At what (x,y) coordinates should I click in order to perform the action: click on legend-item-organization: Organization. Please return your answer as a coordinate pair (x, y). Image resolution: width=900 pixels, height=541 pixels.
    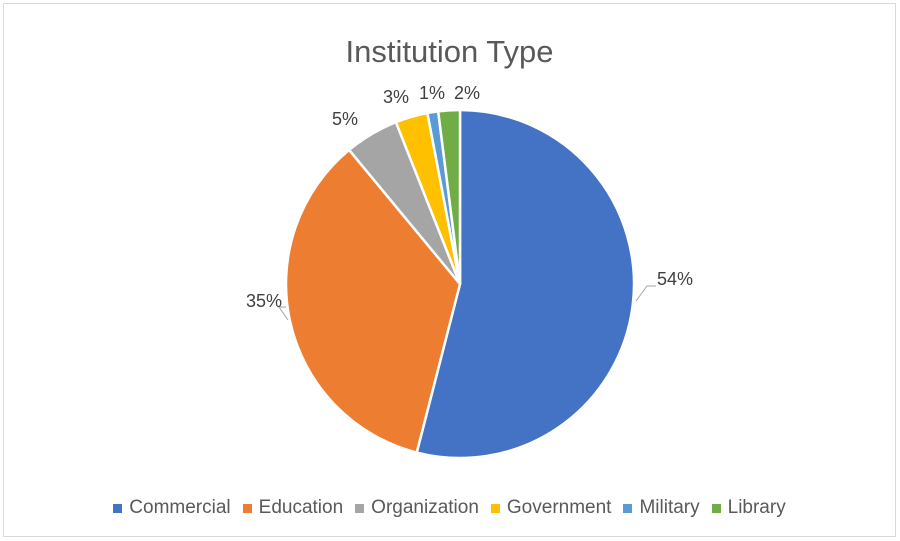
    Looking at the image, I should click on (417, 508).